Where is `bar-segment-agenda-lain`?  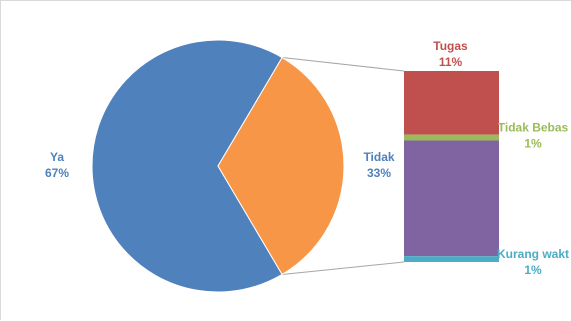 bar-segment-agenda-lain is located at coordinates (451, 198).